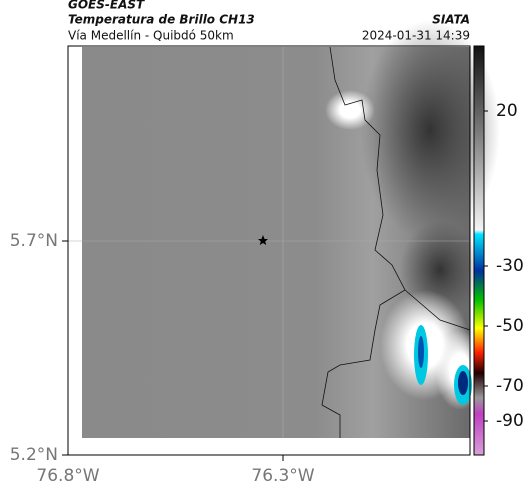 The image size is (526, 491). I want to click on colorbar-tick-label: -70, so click(510, 386).